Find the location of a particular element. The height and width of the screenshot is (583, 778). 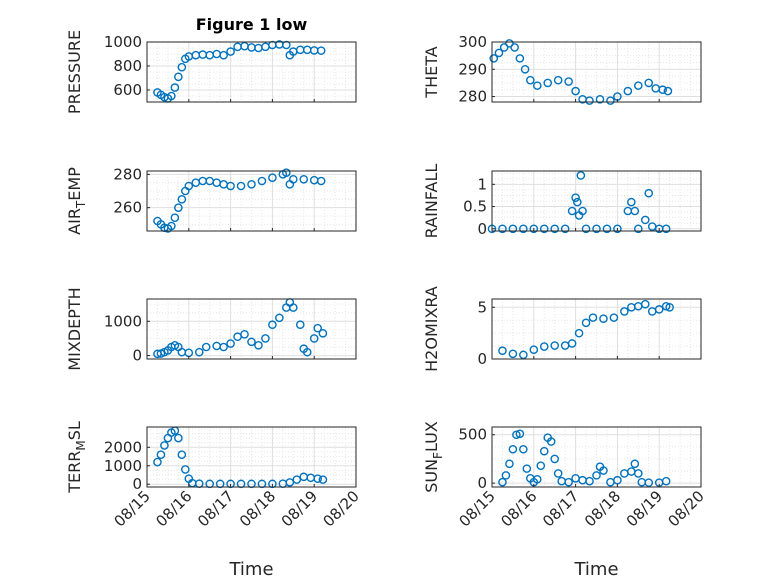

subplot-rainfall: 0 0.5 1 RAINFALL is located at coordinates (562, 201).